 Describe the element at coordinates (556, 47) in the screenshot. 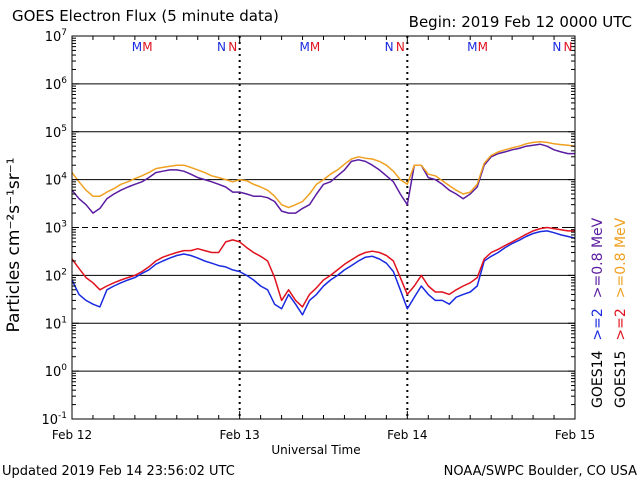

I see `satellite-marker-10: N` at that location.